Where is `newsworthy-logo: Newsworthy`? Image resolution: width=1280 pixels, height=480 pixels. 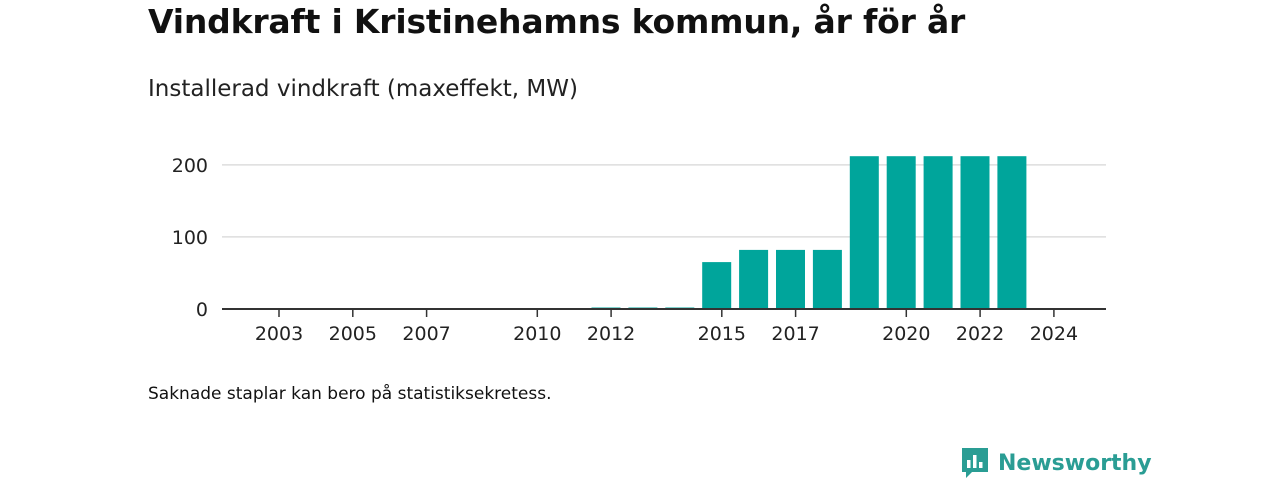 newsworthy-logo: Newsworthy is located at coordinates (1056, 463).